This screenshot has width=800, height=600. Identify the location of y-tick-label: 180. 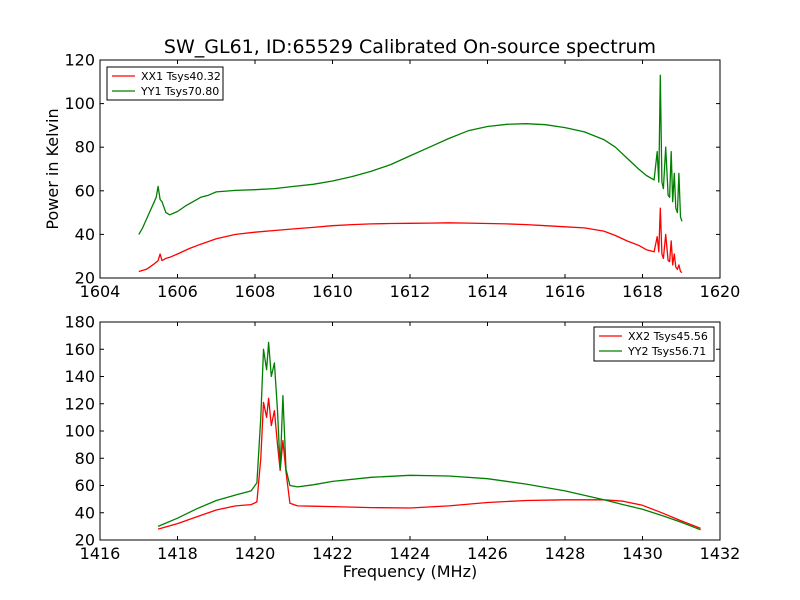
(79, 322).